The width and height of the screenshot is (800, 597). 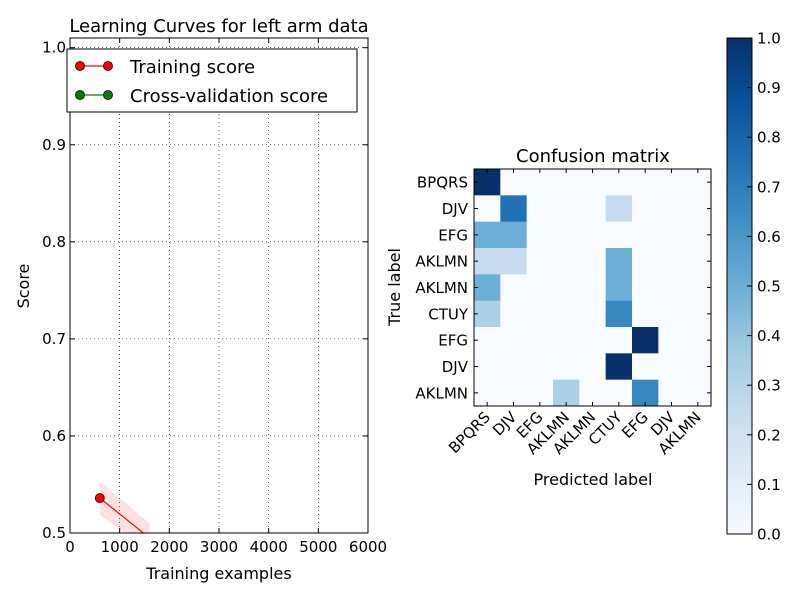 What do you see at coordinates (764, 287) in the screenshot?
I see `colorbar-ticks: 0.0 0.1 0.2 0.3 0.4 0.5 0.6 0.7 0.8 0.9 1.0` at bounding box center [764, 287].